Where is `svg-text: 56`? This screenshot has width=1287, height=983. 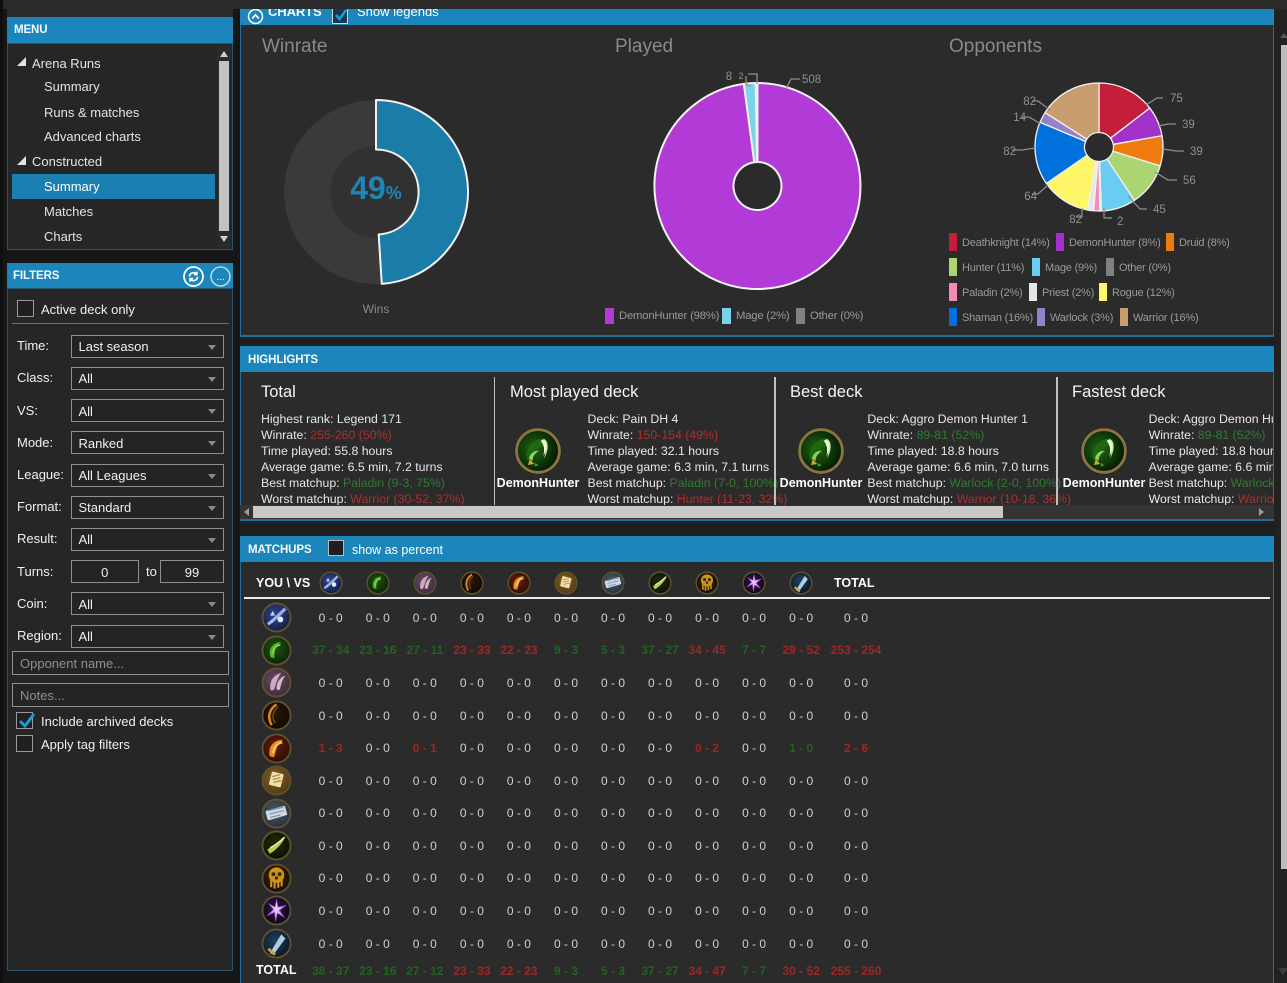
svg-text: 56 is located at coordinates (1189, 181).